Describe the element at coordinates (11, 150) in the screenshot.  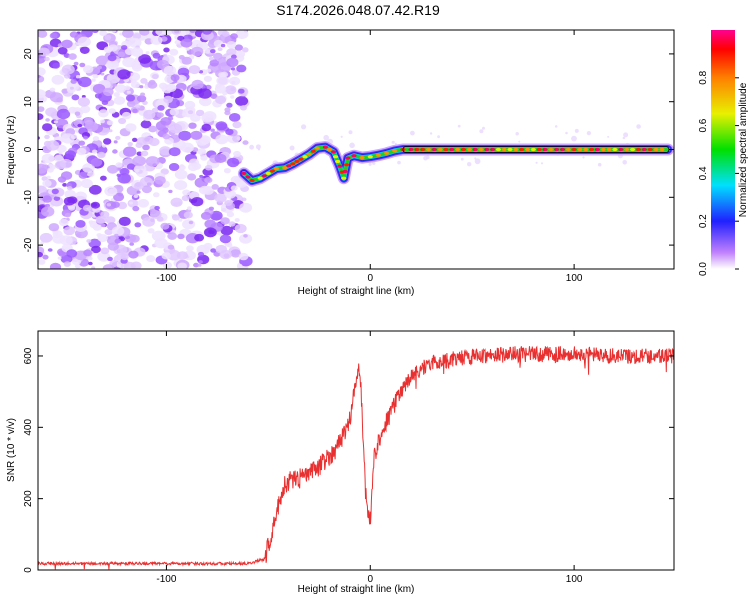
I see `spectrogram-y-label: Frequency (Hz)` at that location.